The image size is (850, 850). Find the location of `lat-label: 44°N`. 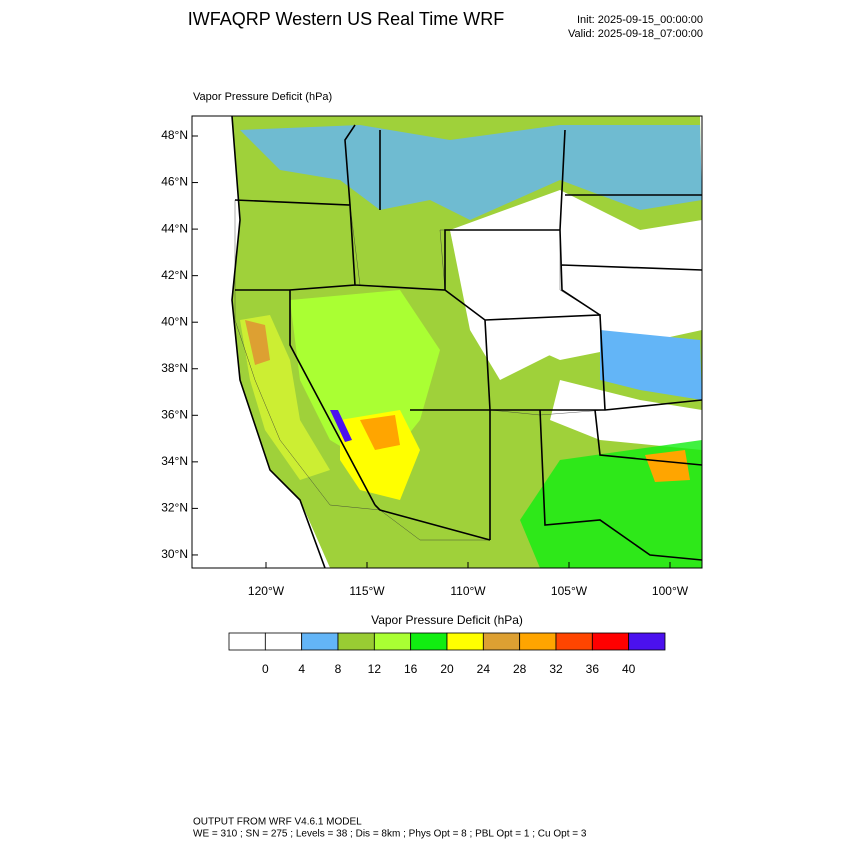

lat-label: 44°N is located at coordinates (174, 228).